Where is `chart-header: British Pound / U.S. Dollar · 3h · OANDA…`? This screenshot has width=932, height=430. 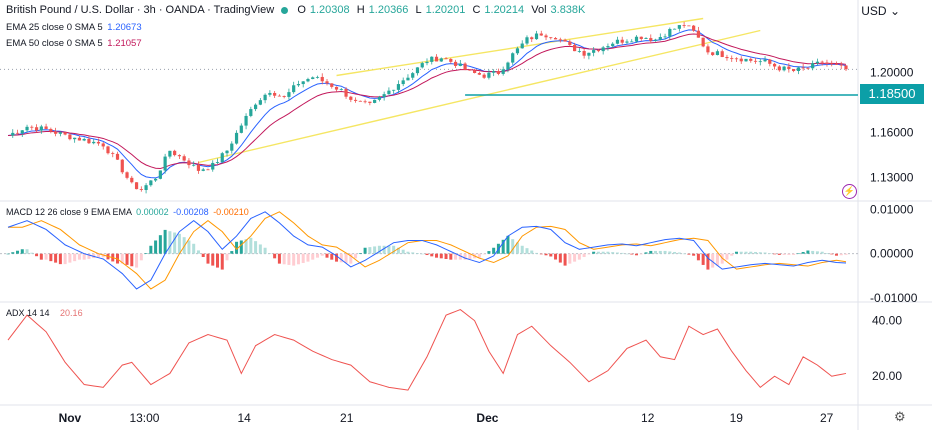
chart-header: British Pound / U.S. Dollar · 3h · OANDA… is located at coordinates (297, 10).